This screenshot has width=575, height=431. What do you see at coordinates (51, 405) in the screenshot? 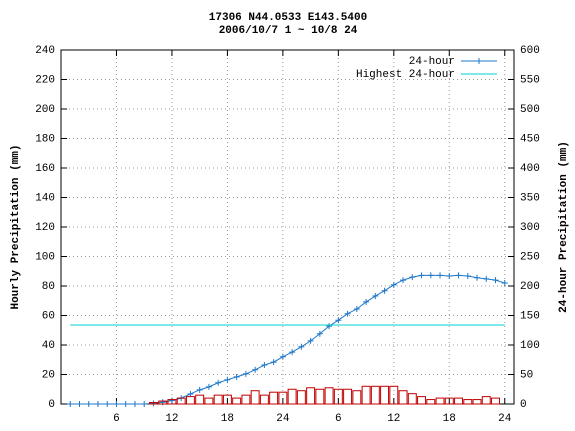
I see `y-tick-label: 0` at bounding box center [51, 405].